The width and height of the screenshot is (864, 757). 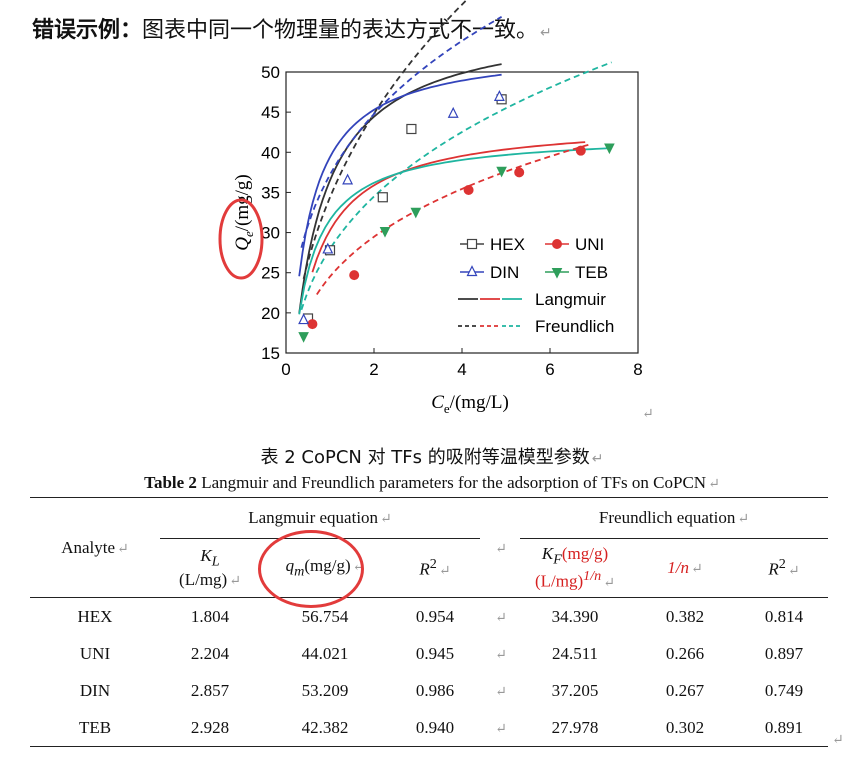 I want to click on x-tick-label: 6, so click(x=549, y=369).